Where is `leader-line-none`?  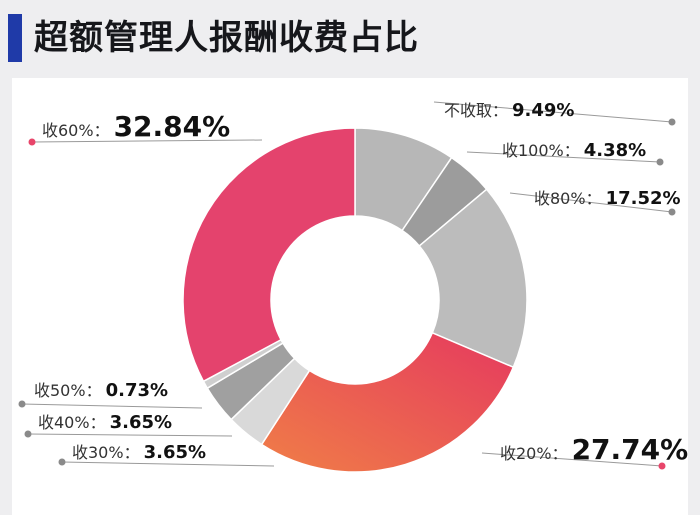
leader-line-none is located at coordinates (553, 112).